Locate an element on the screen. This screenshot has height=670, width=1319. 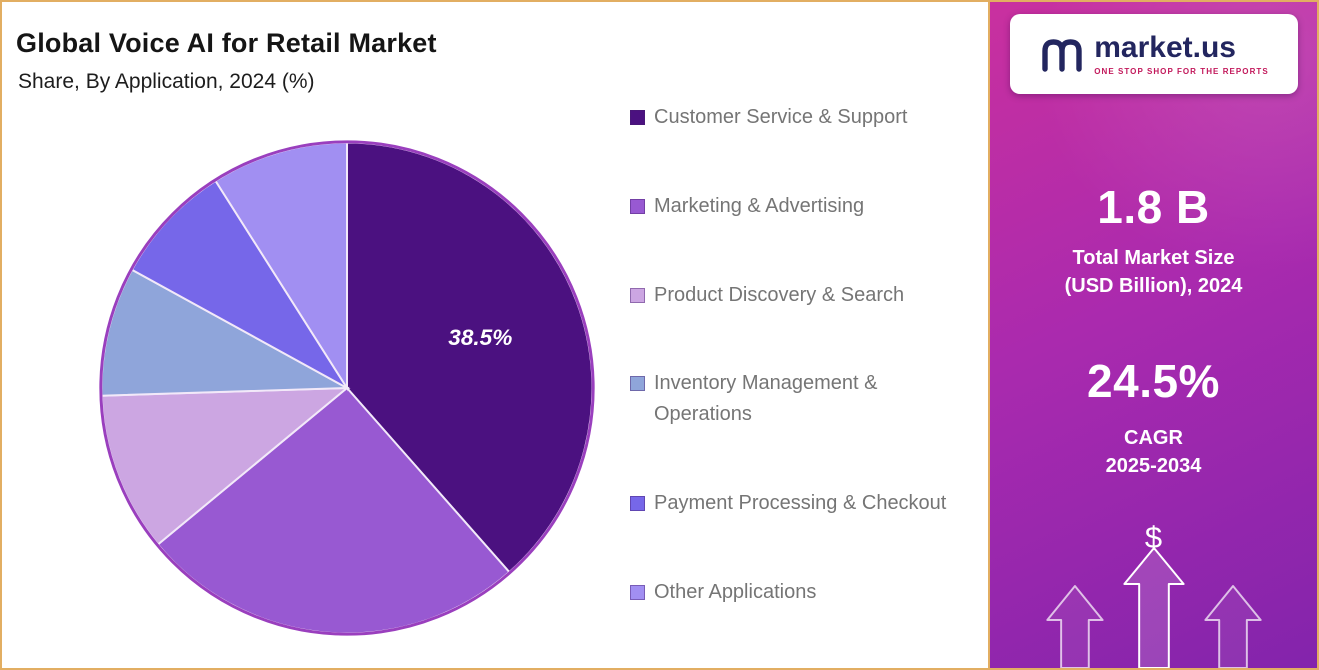
legend-item-2: Marketing & Advertising is located at coordinates (806, 206).